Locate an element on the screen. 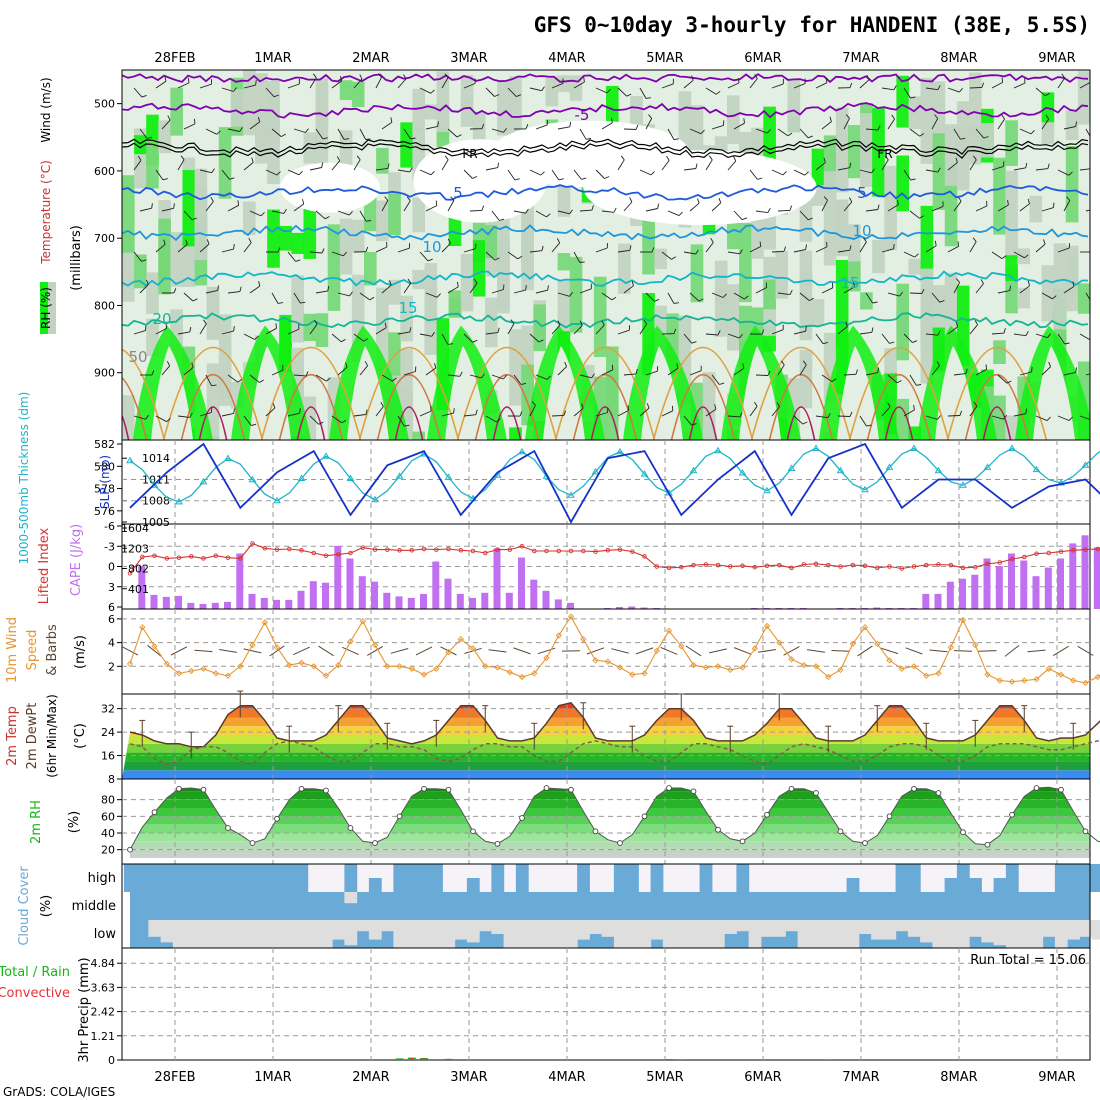  panel-label: 2m Temp is located at coordinates (12, 736).